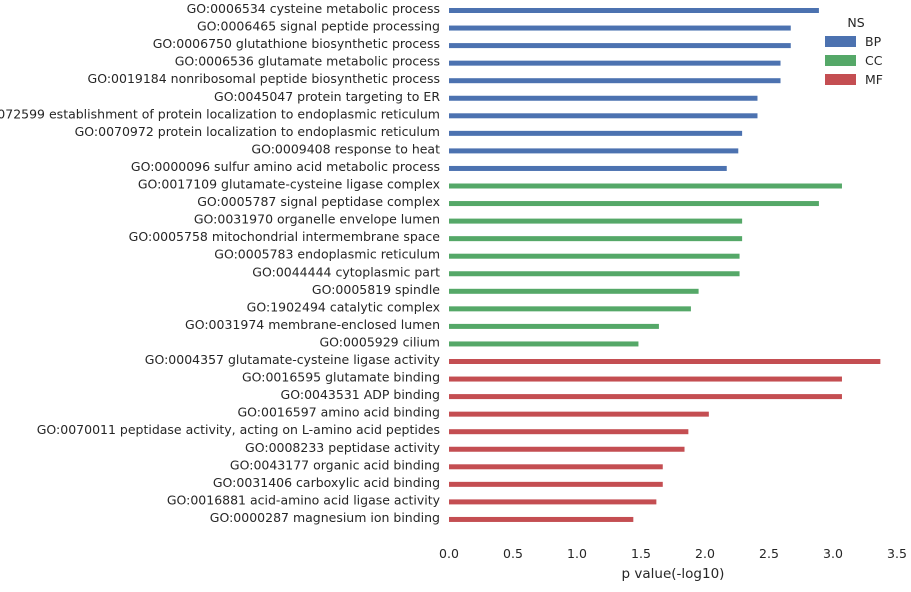 This screenshot has height=592, width=911. What do you see at coordinates (338, 412) in the screenshot?
I see `category-label: GO:0016597 amino acid binding` at bounding box center [338, 412].